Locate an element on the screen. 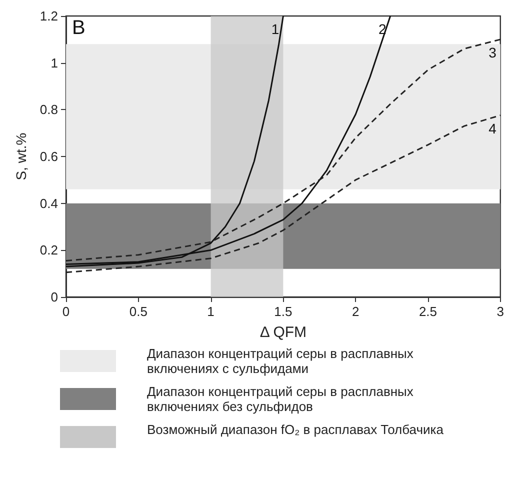 The image size is (507, 481). y-tick-label: 0 is located at coordinates (54, 297).